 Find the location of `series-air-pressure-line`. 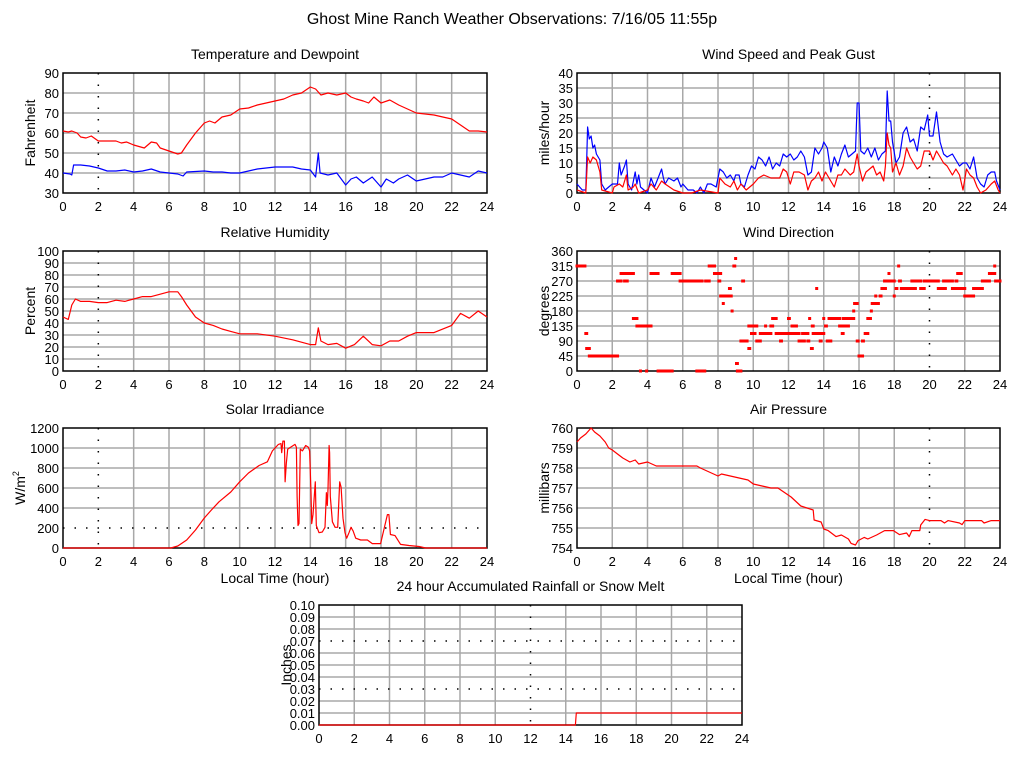

series-air-pressure-line is located at coordinates (788, 486).